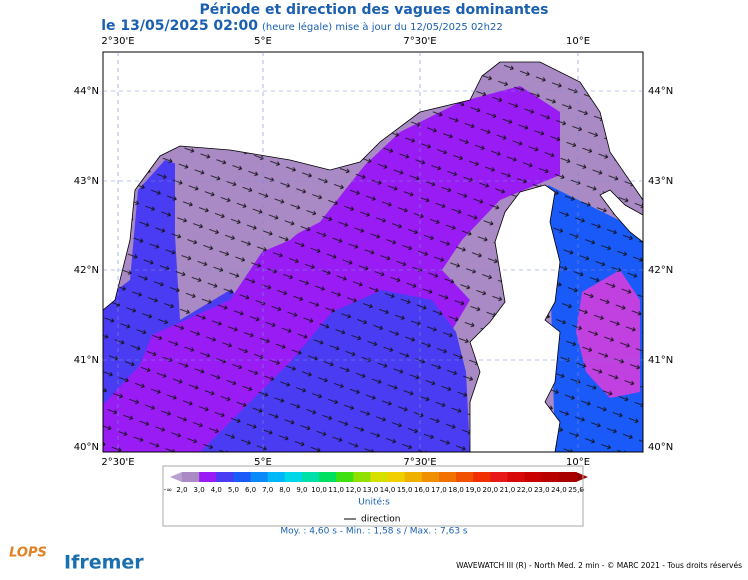  I want to click on colorbar-label: 4,0, so click(216, 490).